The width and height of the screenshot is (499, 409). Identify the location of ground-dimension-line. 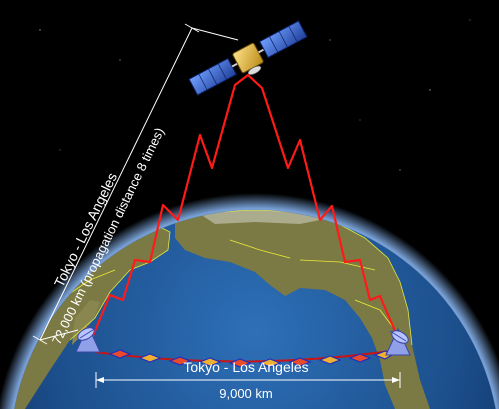
(248, 380).